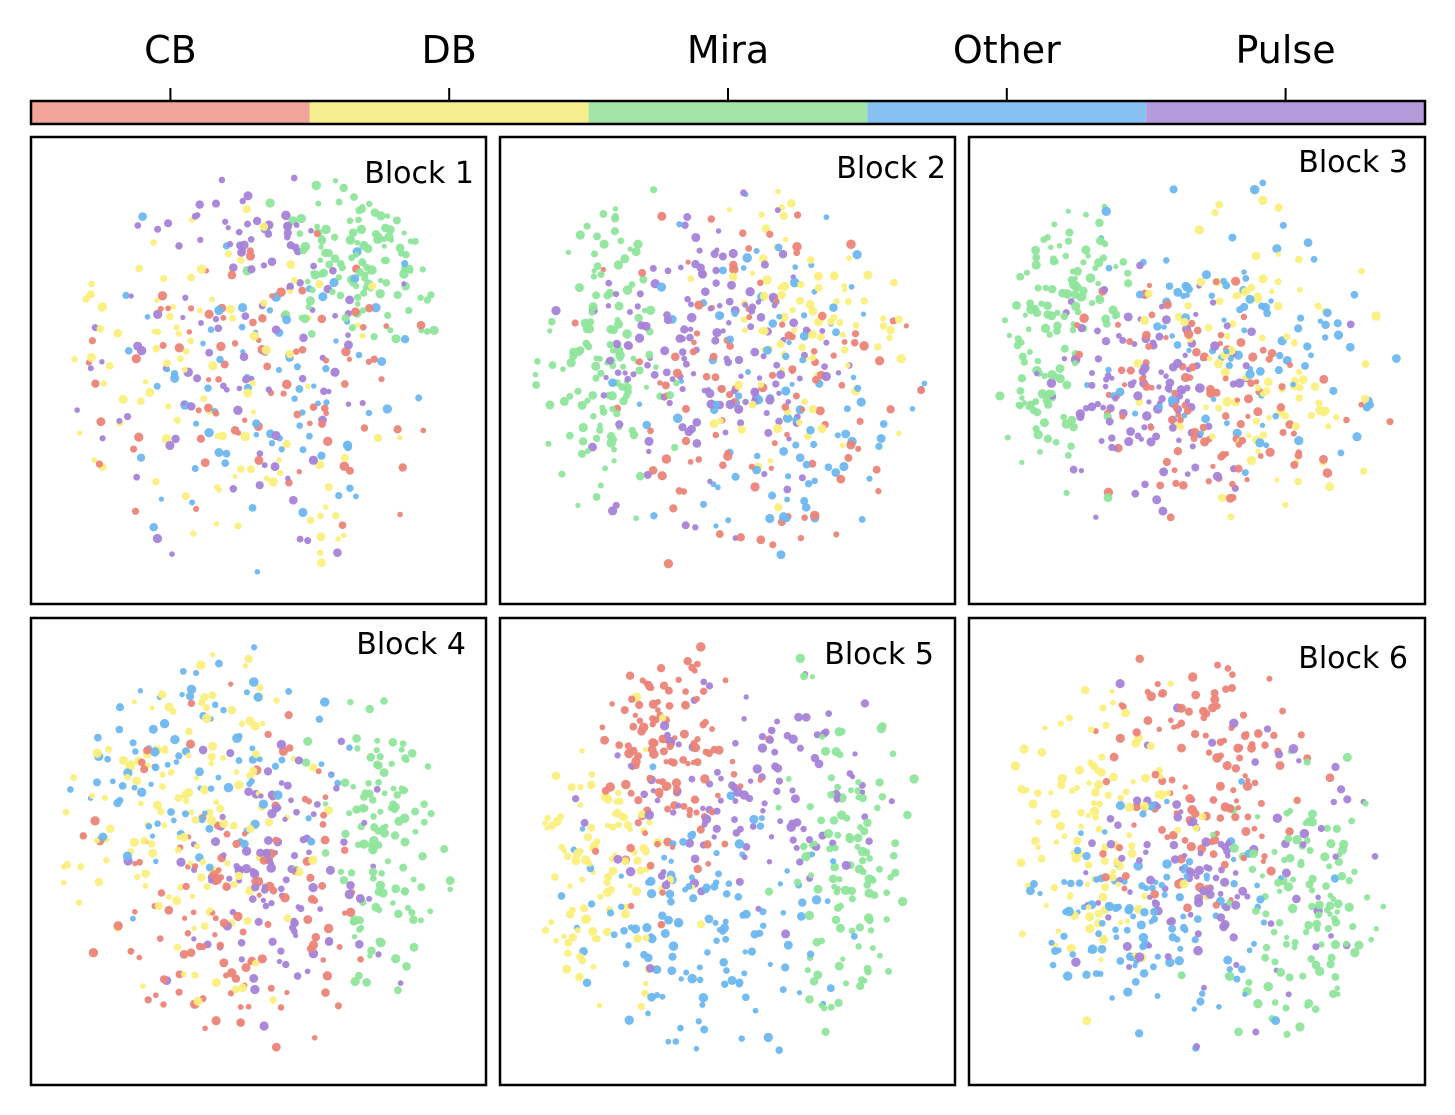 The height and width of the screenshot is (1115, 1455). Describe the element at coordinates (255, 374) in the screenshot. I see `scatter-points` at that location.